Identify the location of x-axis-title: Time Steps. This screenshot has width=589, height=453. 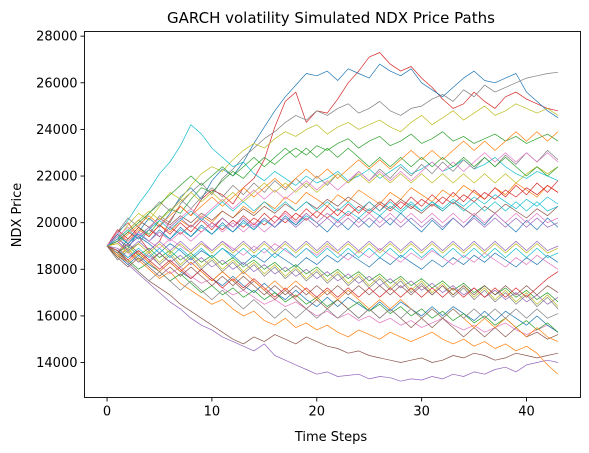
(331, 437).